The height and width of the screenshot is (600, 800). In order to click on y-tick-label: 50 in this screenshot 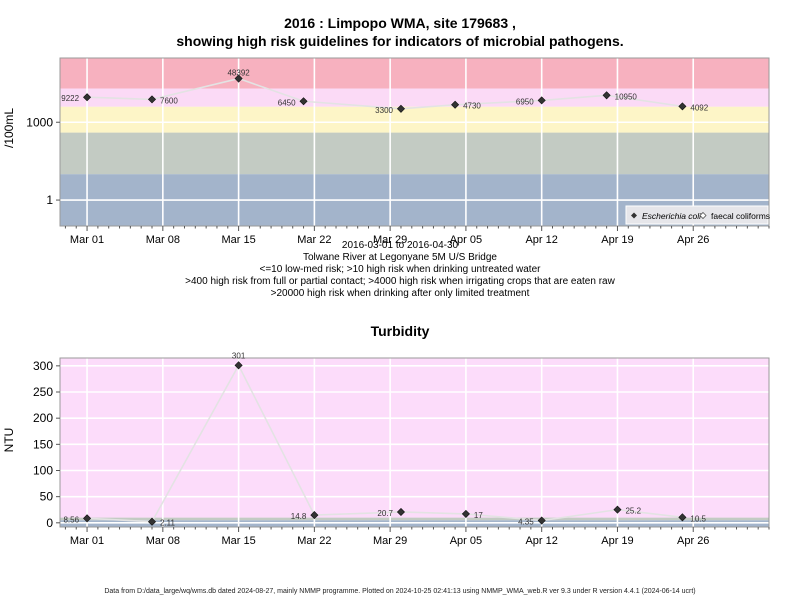, I will do `click(47, 497)`.